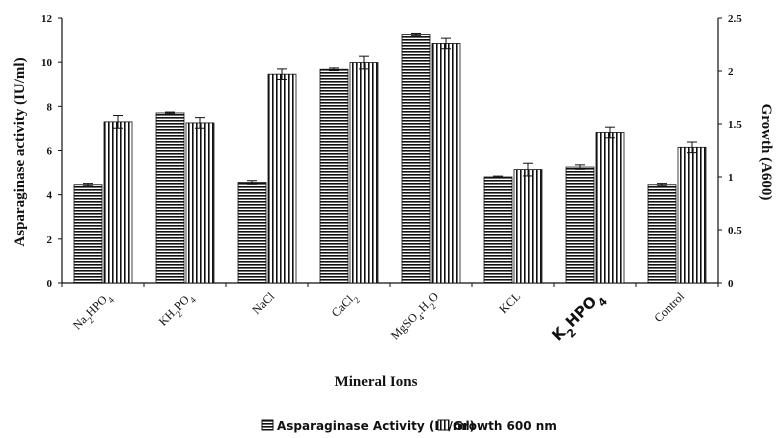 The height and width of the screenshot is (438, 778). I want to click on x-tick-label: Na2HPO4, so click(93, 312).